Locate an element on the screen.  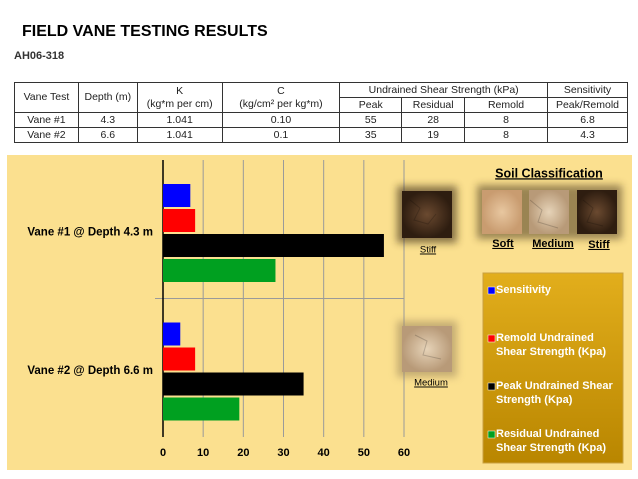
table-cell: 1.041 is located at coordinates (179, 135).